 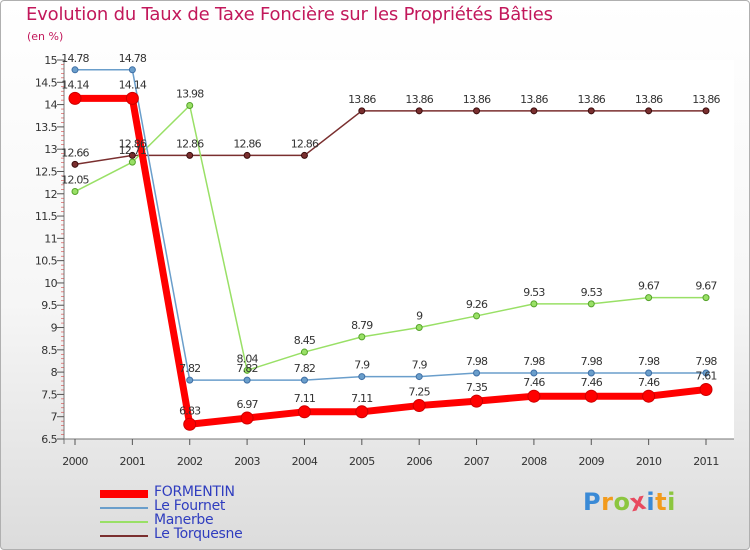 What do you see at coordinates (592, 361) in the screenshot?
I see `data-label: 7.98` at bounding box center [592, 361].